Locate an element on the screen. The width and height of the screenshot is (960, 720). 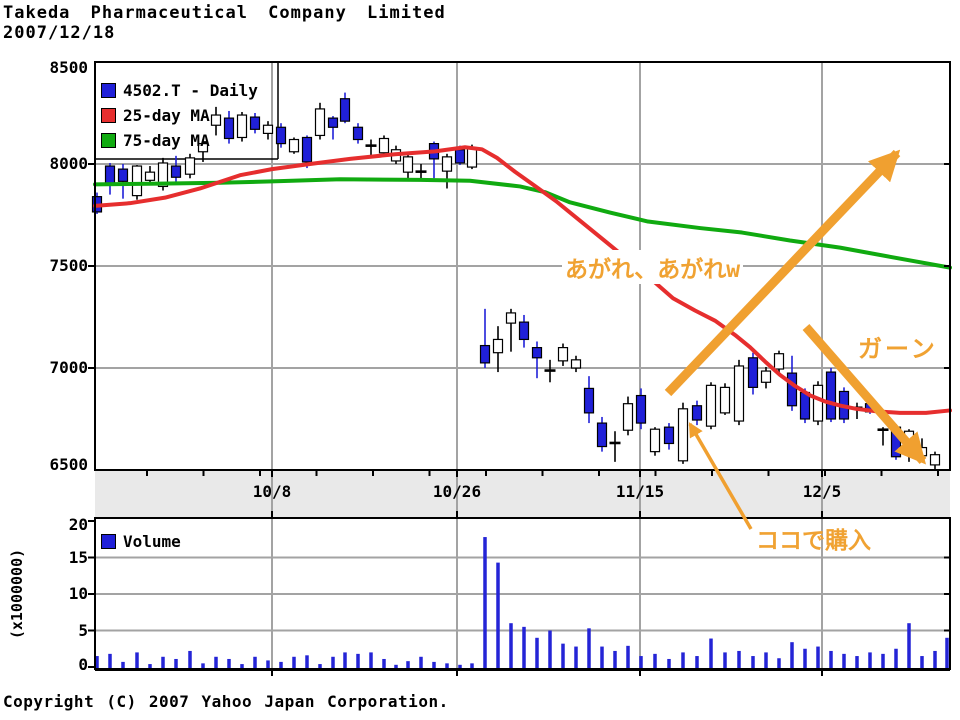
date-band is located at coordinates (522, 494).